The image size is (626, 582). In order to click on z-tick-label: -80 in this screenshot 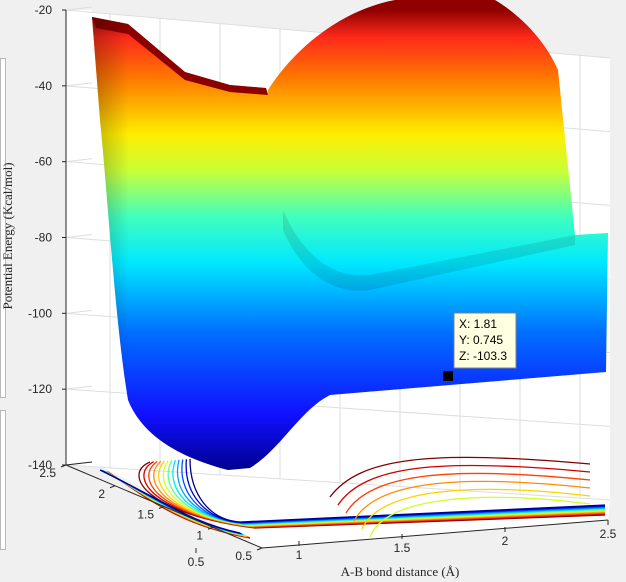, I will do `click(44, 238)`.